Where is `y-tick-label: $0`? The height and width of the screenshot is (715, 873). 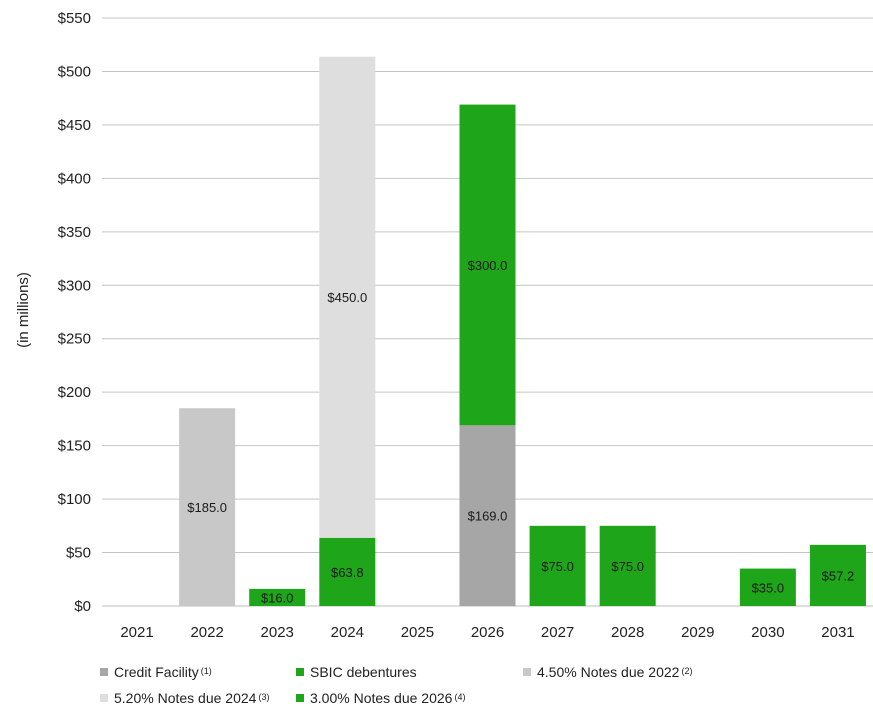 y-tick-label: $0 is located at coordinates (82, 606).